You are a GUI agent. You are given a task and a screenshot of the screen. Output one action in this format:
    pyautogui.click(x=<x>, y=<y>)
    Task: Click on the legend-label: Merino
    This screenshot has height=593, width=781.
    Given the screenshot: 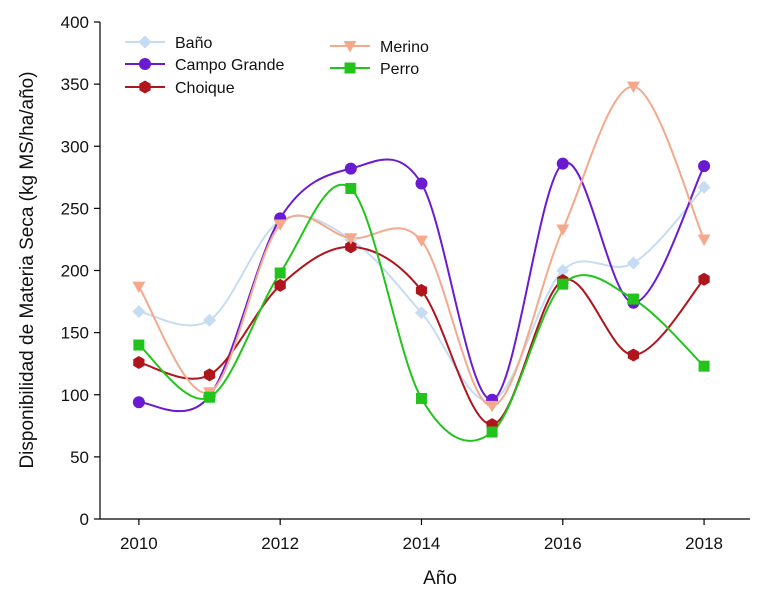 What is the action you would take?
    pyautogui.click(x=404, y=47)
    